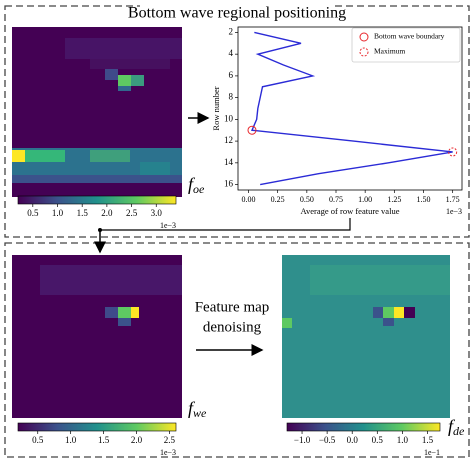  I want to click on map-label: foe, so click(196, 185).